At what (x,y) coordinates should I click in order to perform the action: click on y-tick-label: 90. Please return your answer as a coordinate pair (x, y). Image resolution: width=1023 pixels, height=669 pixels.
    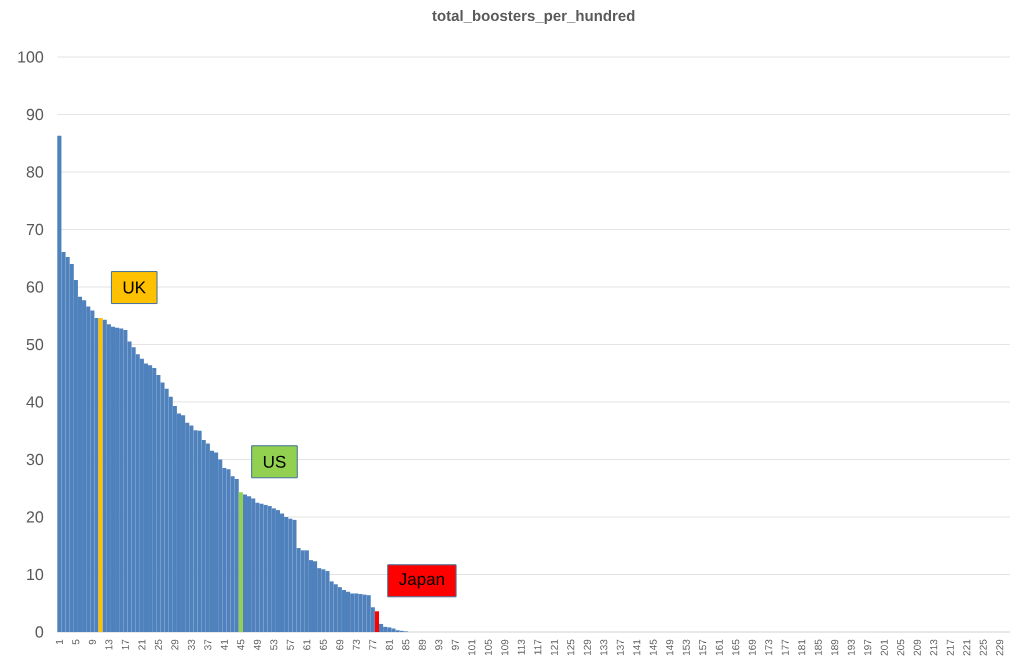
    Looking at the image, I should click on (35, 114).